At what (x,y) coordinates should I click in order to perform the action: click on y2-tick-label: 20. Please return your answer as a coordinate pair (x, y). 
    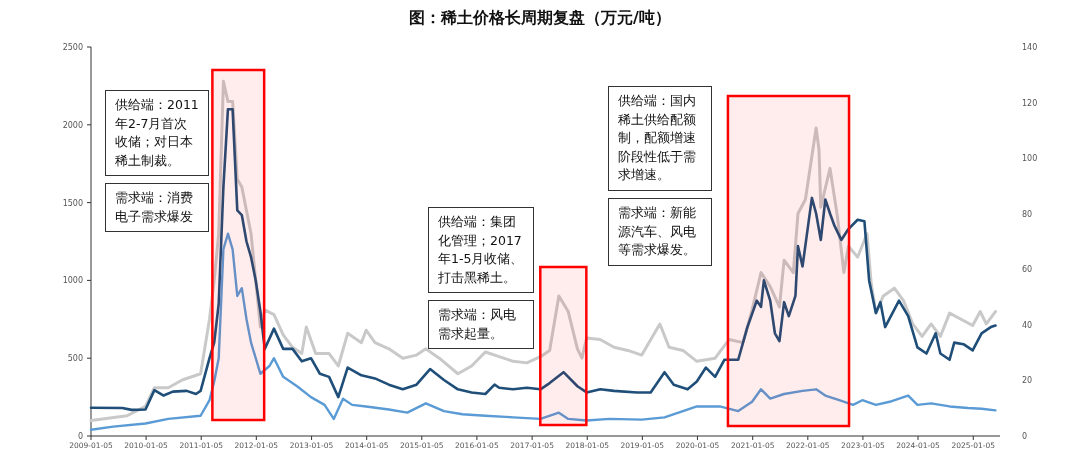
    Looking at the image, I should click on (1027, 381).